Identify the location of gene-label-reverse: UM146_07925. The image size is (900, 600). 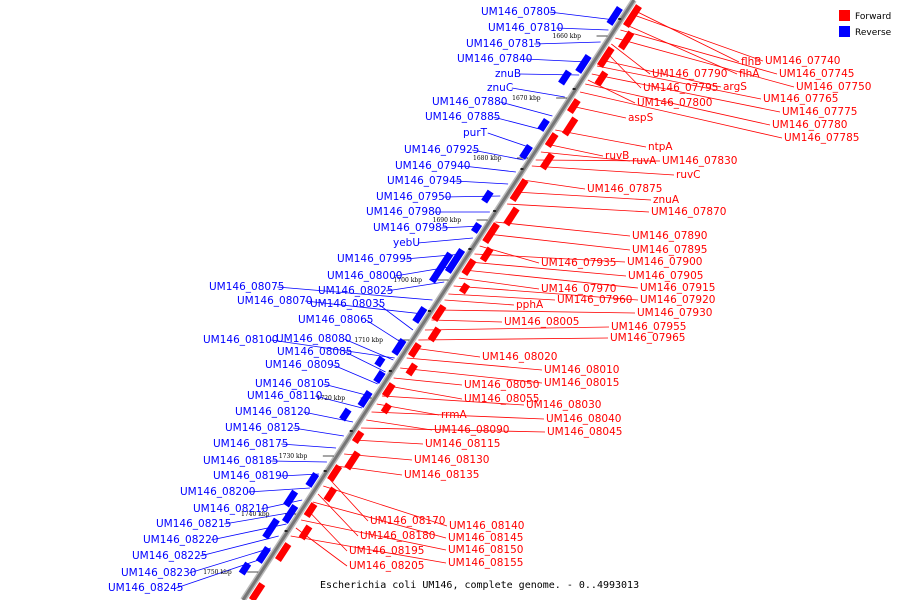
(441, 150).